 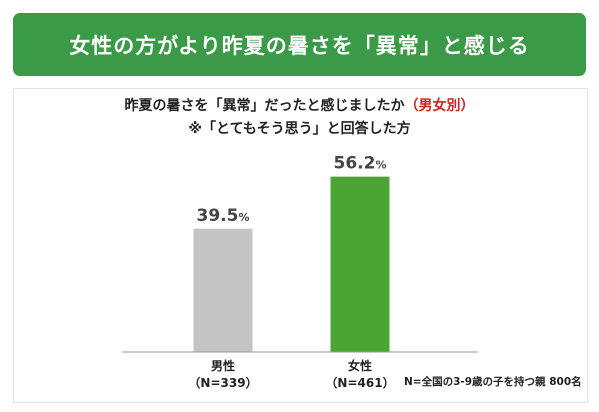 What do you see at coordinates (493, 382) in the screenshot?
I see `sample-footnote: N=全国の3-9歳の子を持つ親 800名` at bounding box center [493, 382].